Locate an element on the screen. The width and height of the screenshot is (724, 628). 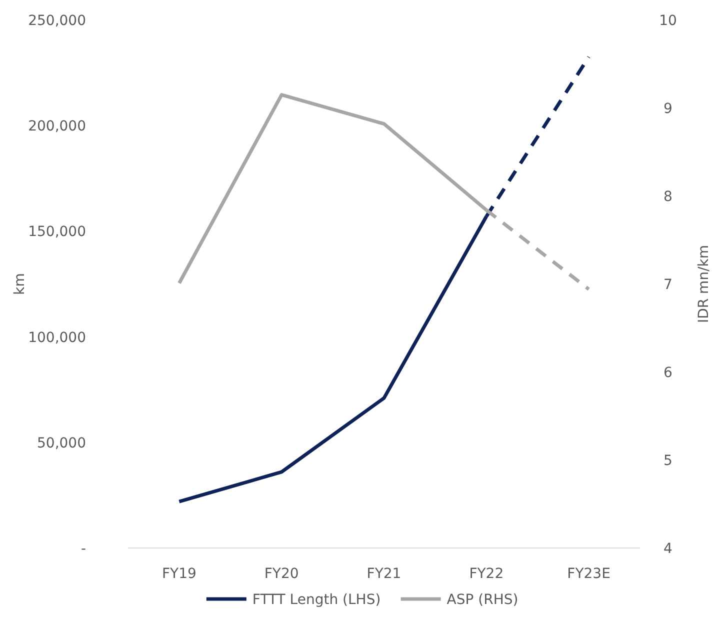
y2-tick-label: 10 is located at coordinates (668, 21).